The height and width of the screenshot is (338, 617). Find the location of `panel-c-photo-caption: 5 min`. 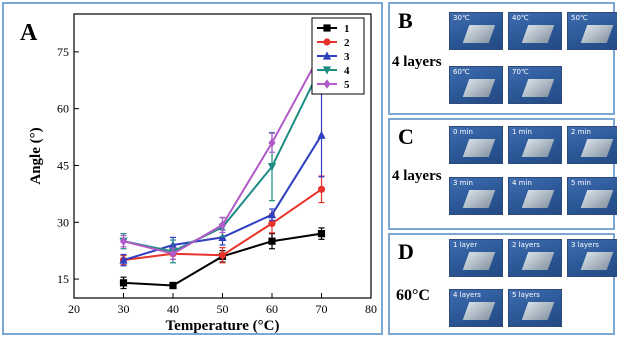

panel-c-photo-caption: 5 min is located at coordinates (581, 183).